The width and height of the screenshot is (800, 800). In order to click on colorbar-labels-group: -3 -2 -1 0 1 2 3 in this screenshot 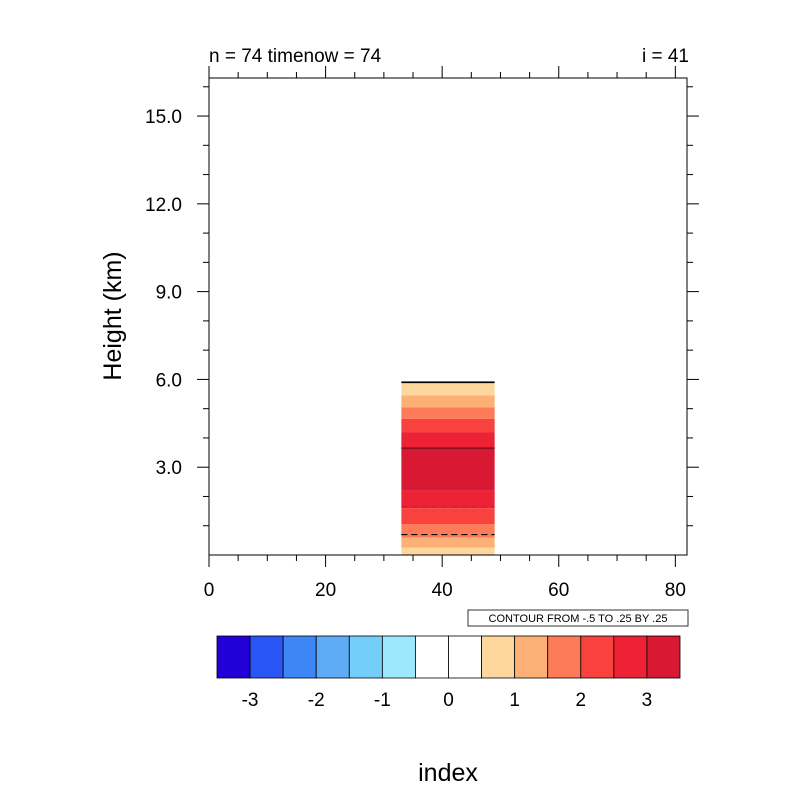, I will do `click(447, 700)`.